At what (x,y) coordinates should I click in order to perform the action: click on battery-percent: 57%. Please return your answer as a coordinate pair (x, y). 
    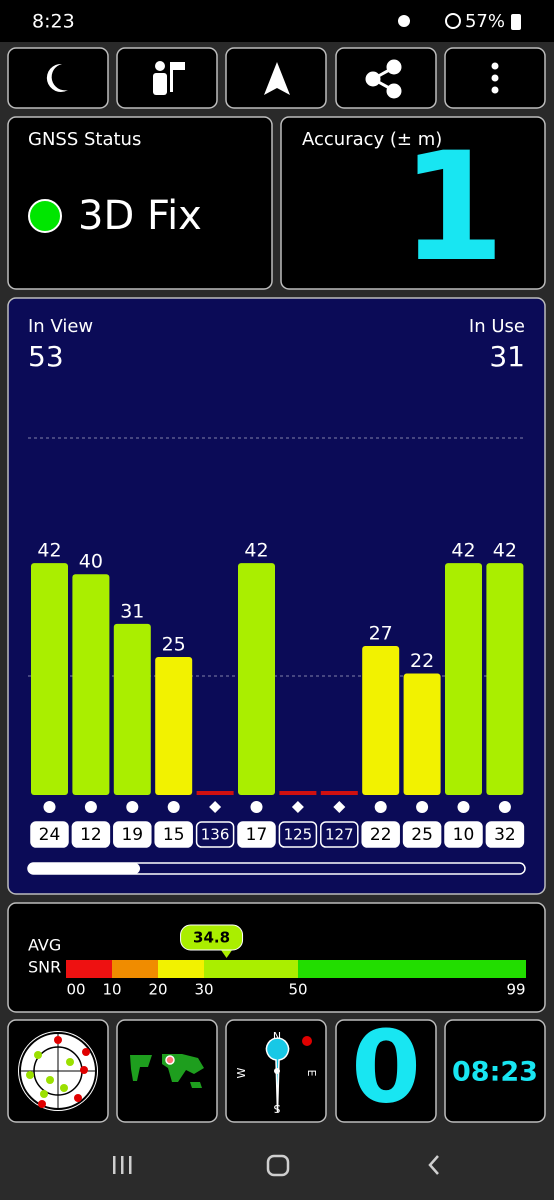
    Looking at the image, I should click on (485, 21).